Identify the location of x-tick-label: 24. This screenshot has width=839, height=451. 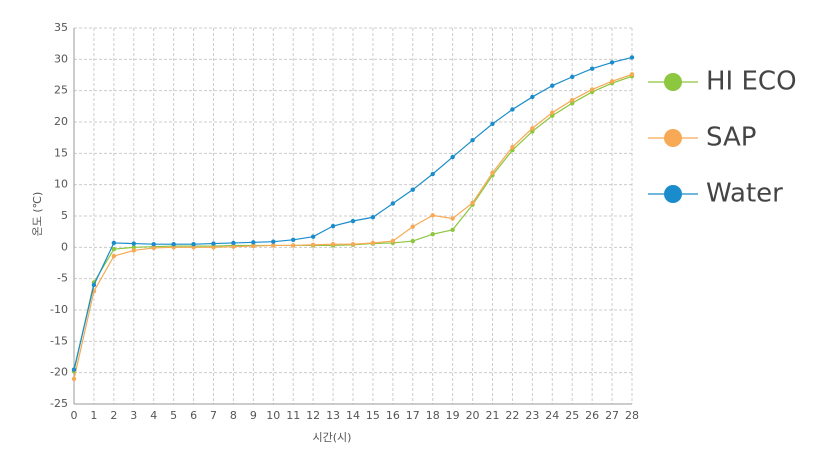
(552, 415).